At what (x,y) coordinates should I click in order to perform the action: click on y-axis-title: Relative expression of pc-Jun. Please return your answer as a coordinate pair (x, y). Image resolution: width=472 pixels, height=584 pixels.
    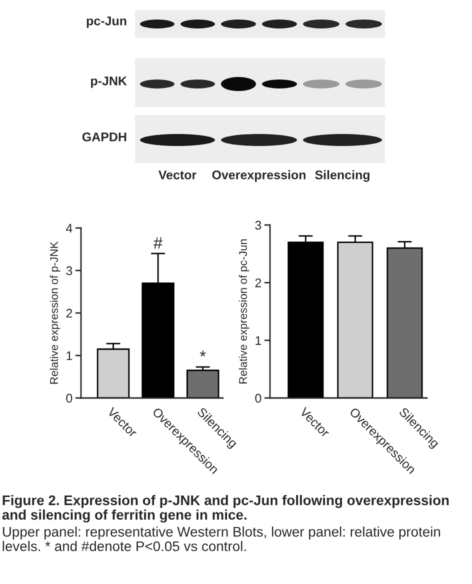
    Looking at the image, I should click on (244, 311).